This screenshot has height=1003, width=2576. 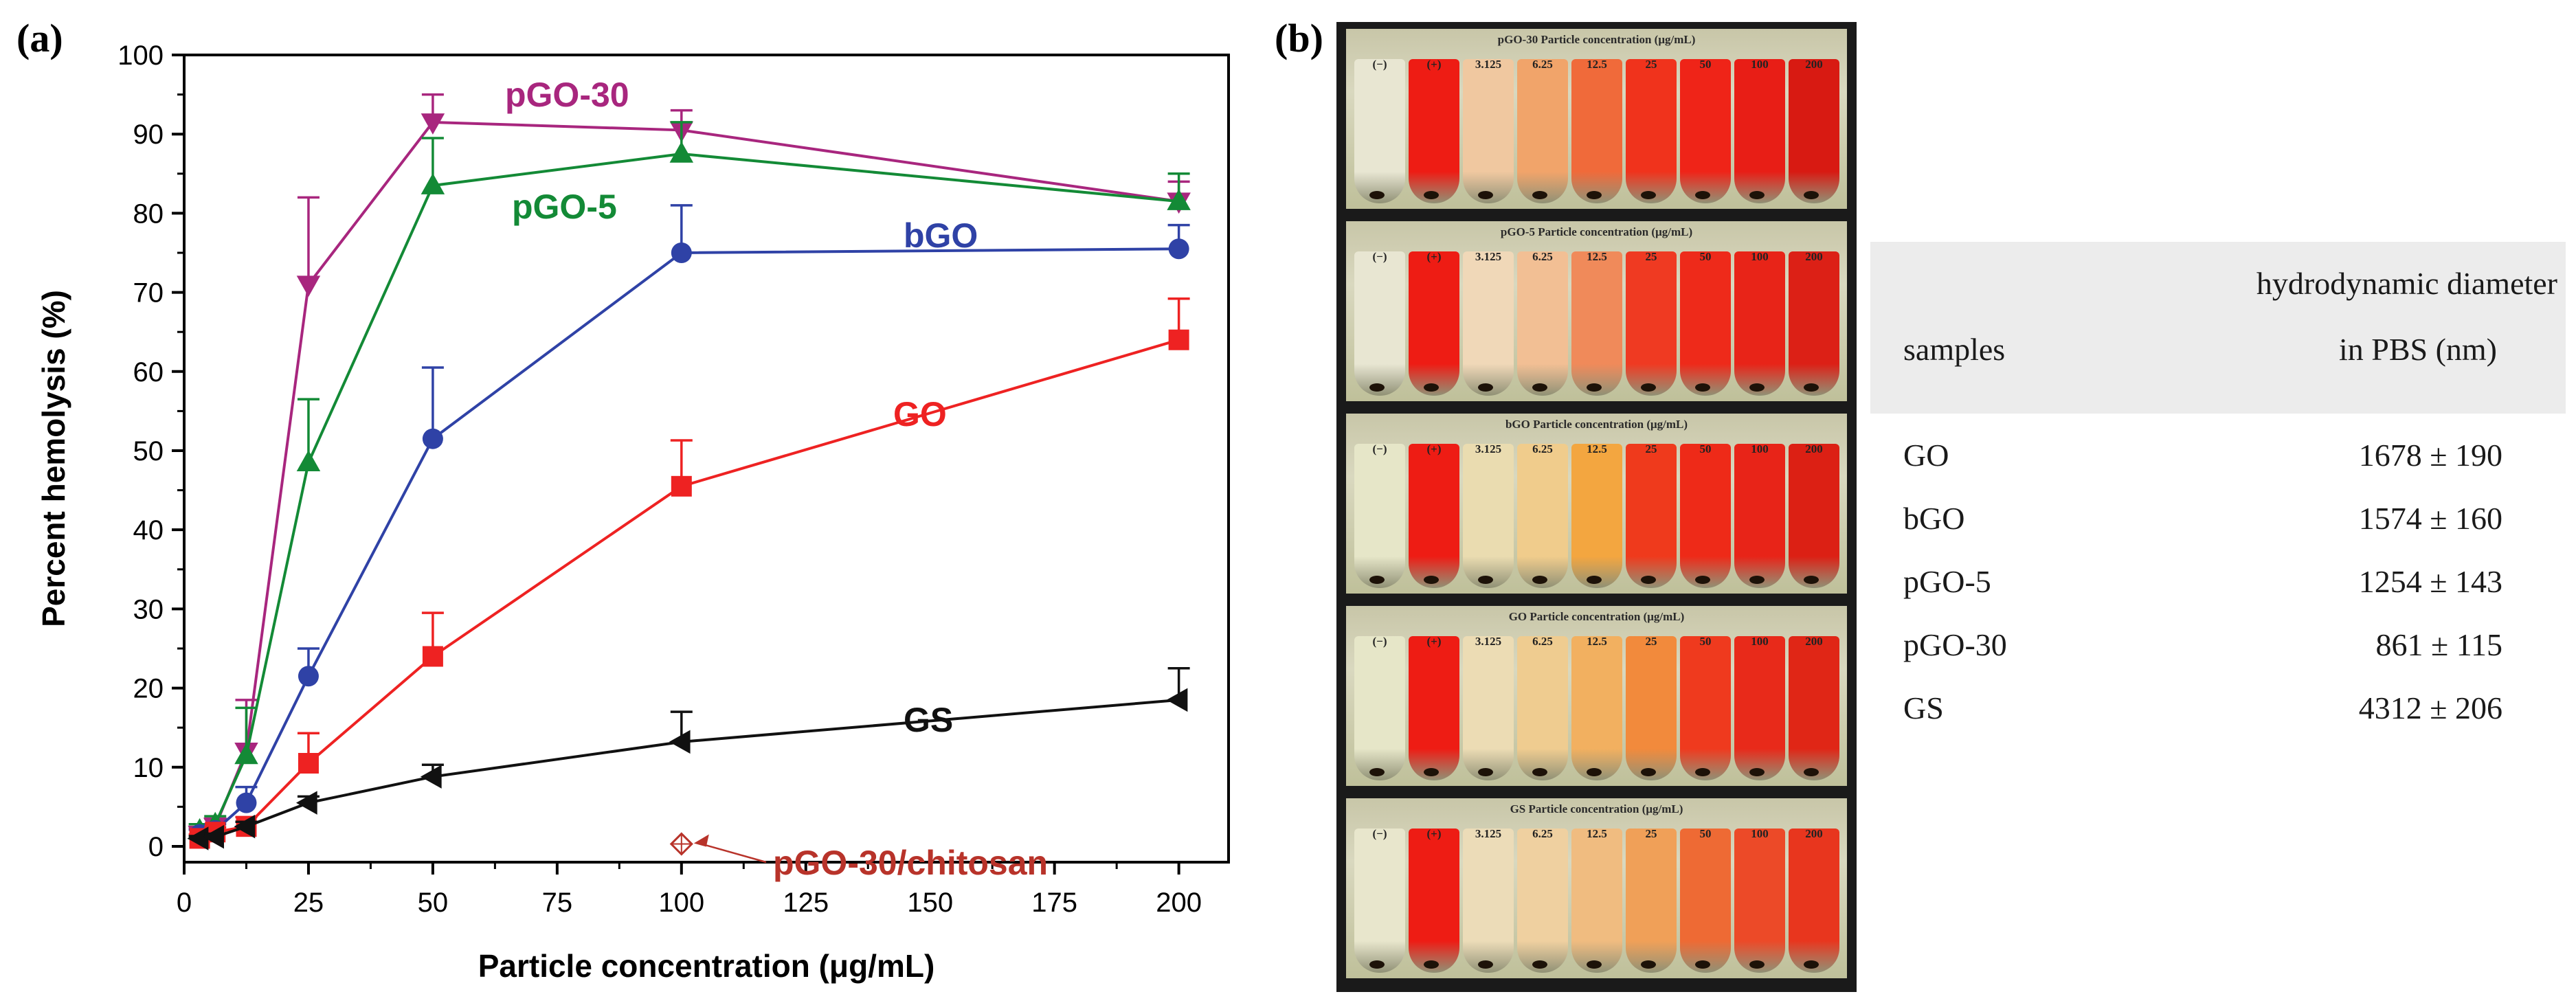 What do you see at coordinates (1934, 518) in the screenshot?
I see `row-sample: bGO` at bounding box center [1934, 518].